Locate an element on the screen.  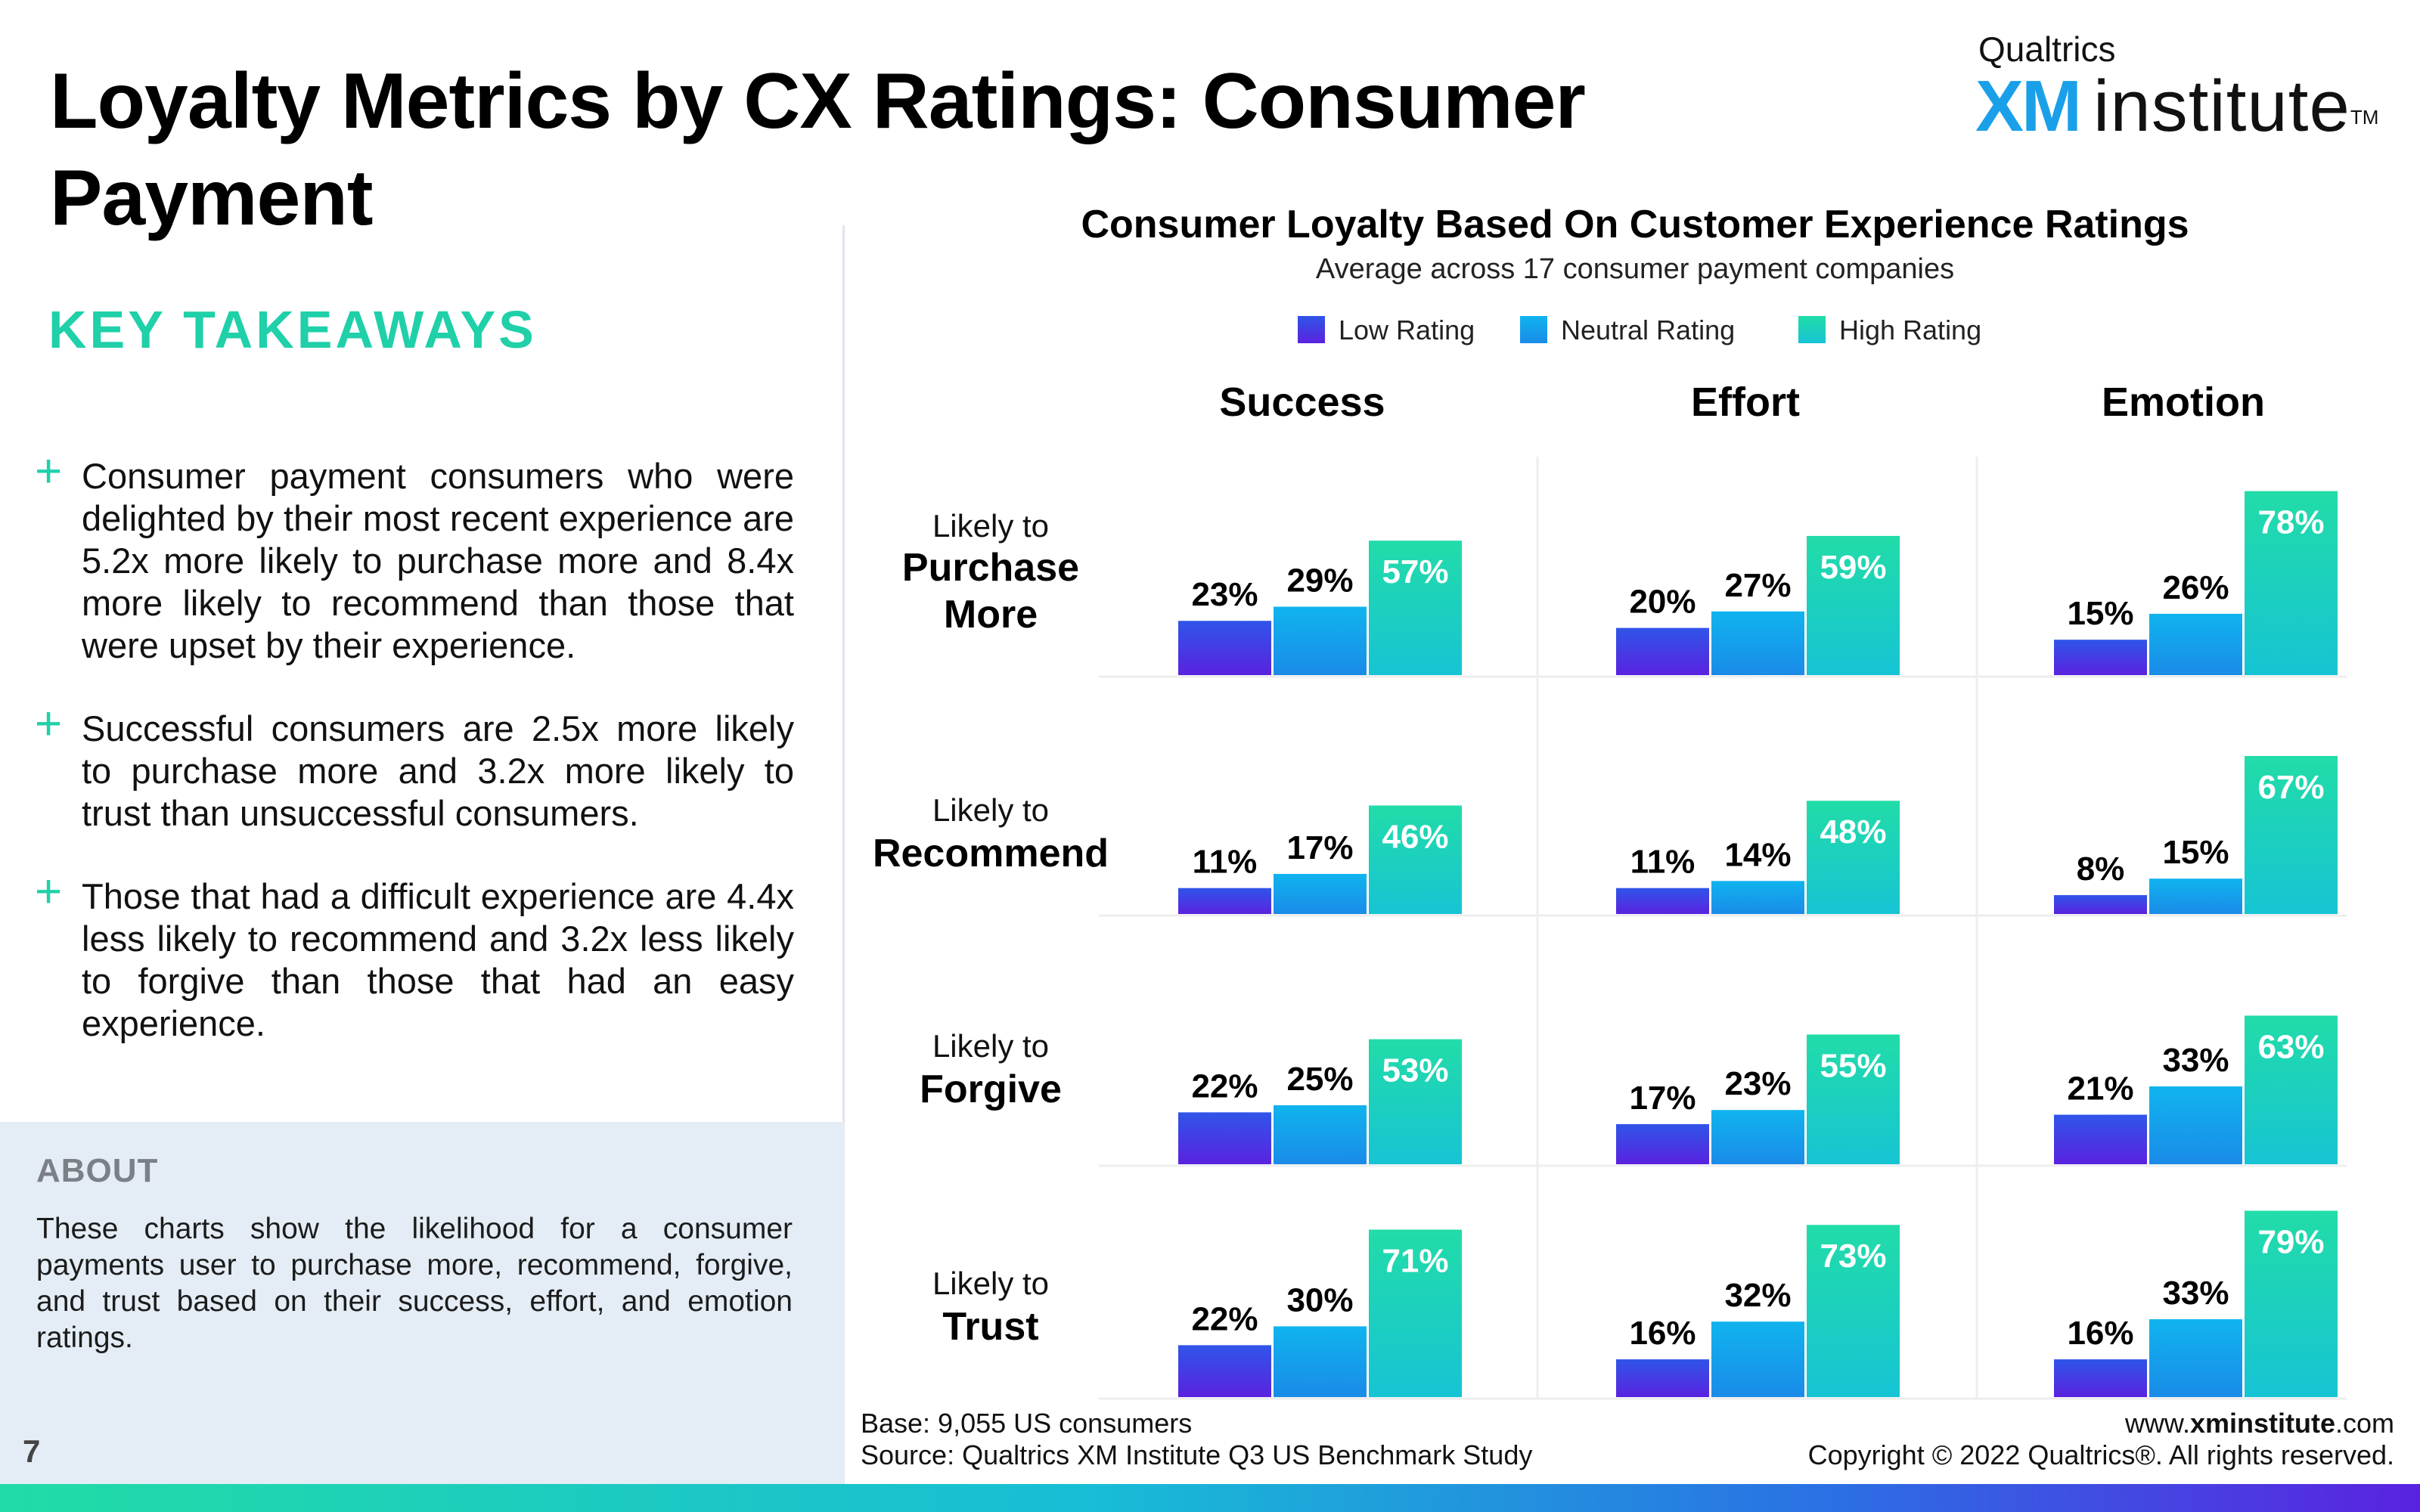
data-label-0-2-0: 15% is located at coordinates (2100, 613).